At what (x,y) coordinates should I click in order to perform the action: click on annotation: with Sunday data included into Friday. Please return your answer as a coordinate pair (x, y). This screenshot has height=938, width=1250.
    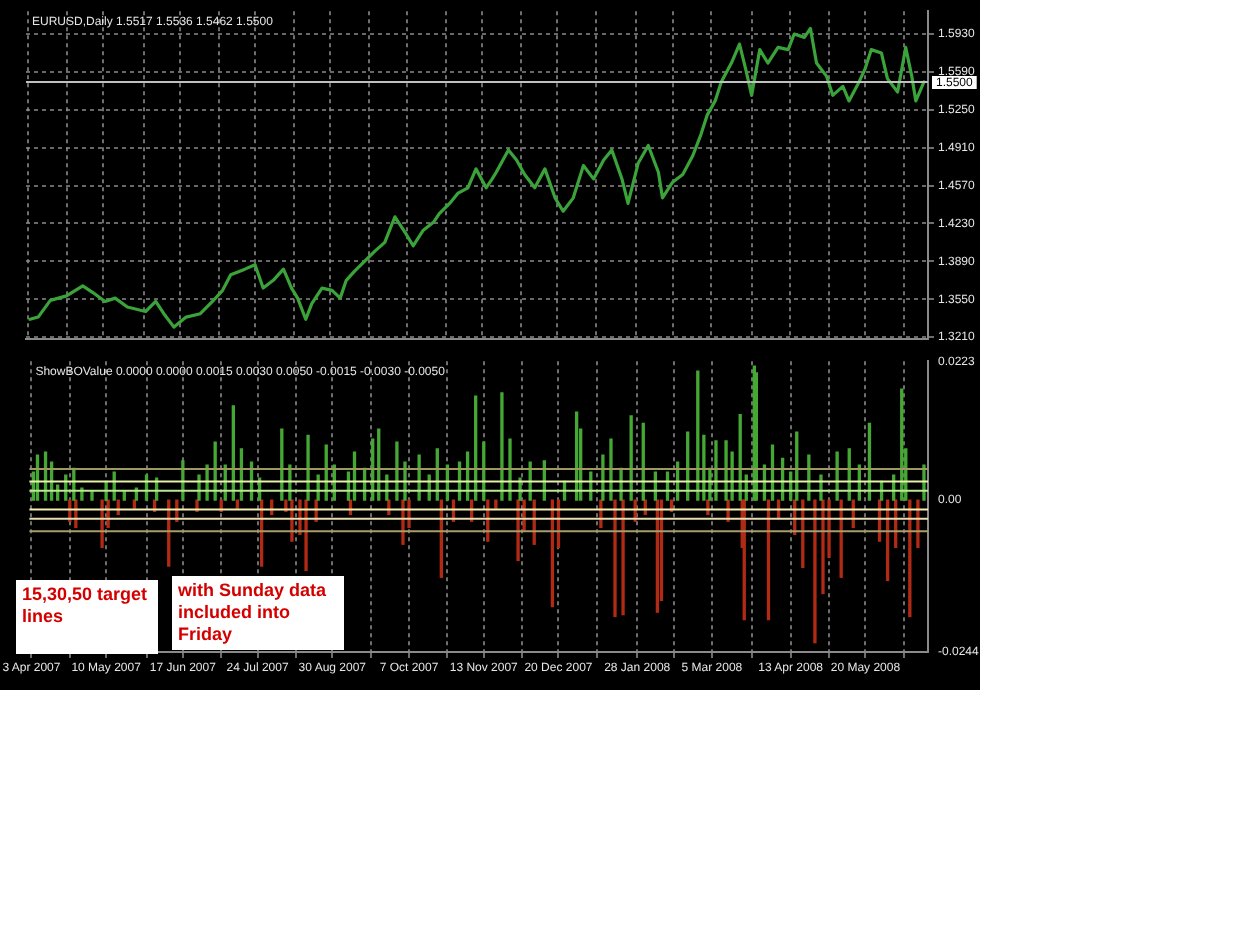
    Looking at the image, I should click on (258, 613).